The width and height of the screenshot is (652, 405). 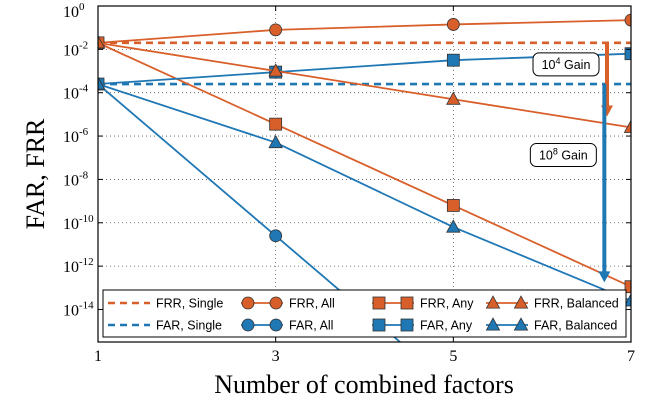 I want to click on y-tick-label: 10⁻¹², so click(x=78, y=266).